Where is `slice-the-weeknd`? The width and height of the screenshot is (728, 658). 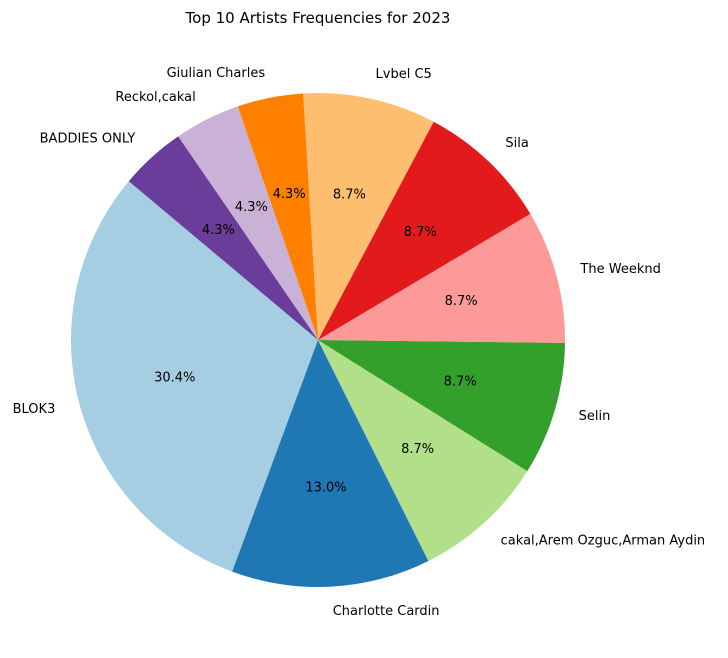 slice-the-weeknd is located at coordinates (442, 278).